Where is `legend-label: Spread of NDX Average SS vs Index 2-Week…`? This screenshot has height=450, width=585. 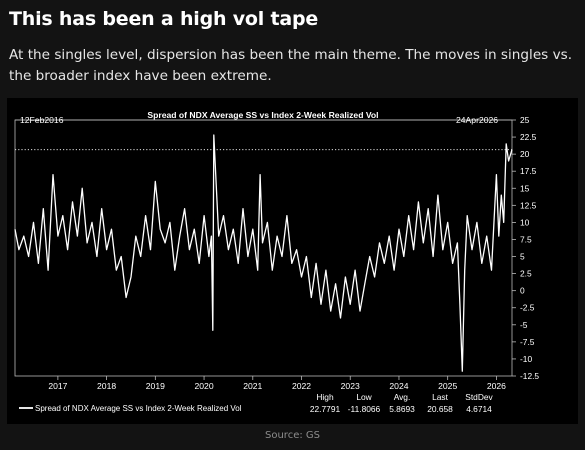 legend-label: Spread of NDX Average SS vs Index 2-Week… is located at coordinates (138, 408).